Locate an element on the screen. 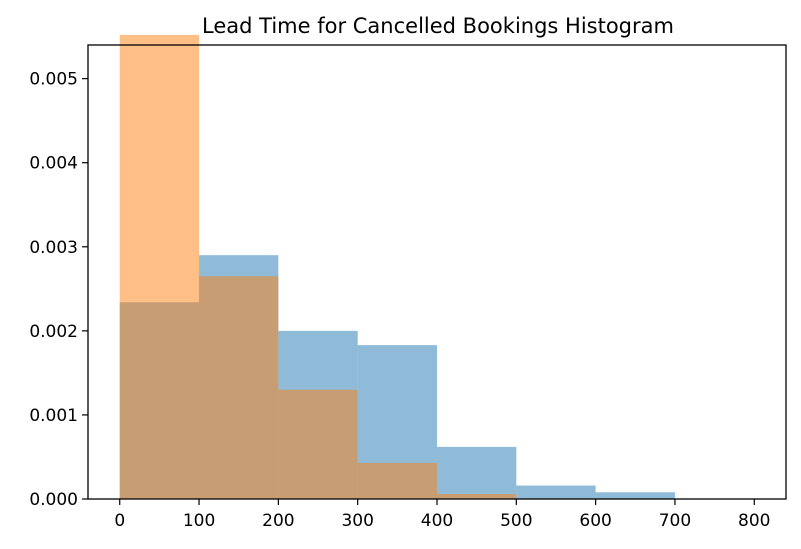 Image resolution: width=801 pixels, height=549 pixels. x-tick-label: 600 is located at coordinates (595, 521).